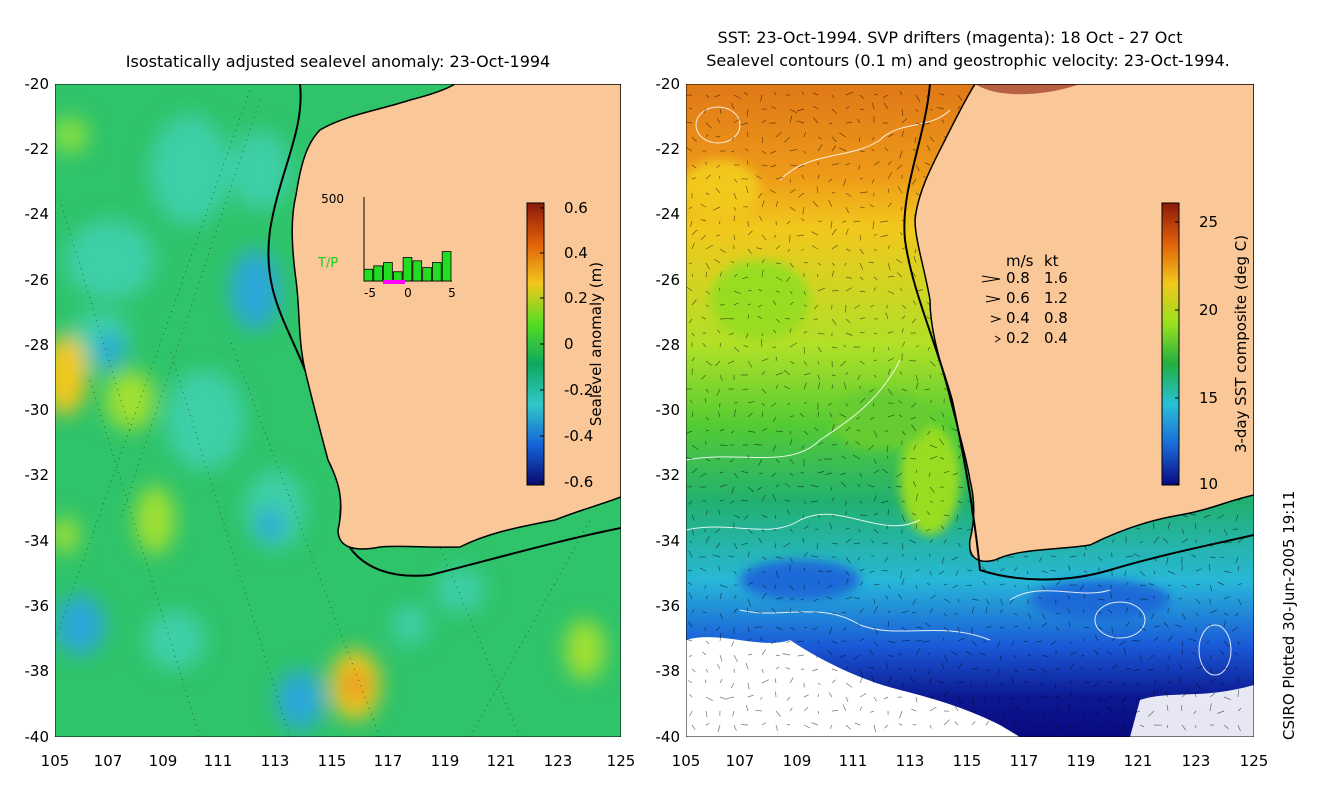 Image resolution: width=1320 pixels, height=810 pixels. I want to click on left-lon-label: 119, so click(445, 761).